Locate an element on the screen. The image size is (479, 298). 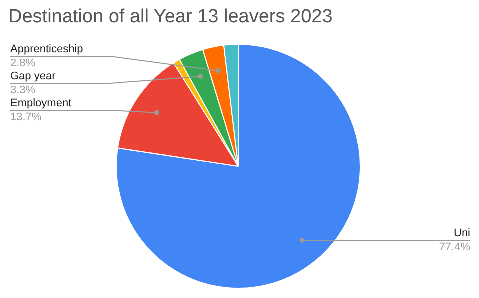
slice-label: Employment is located at coordinates (41, 104).